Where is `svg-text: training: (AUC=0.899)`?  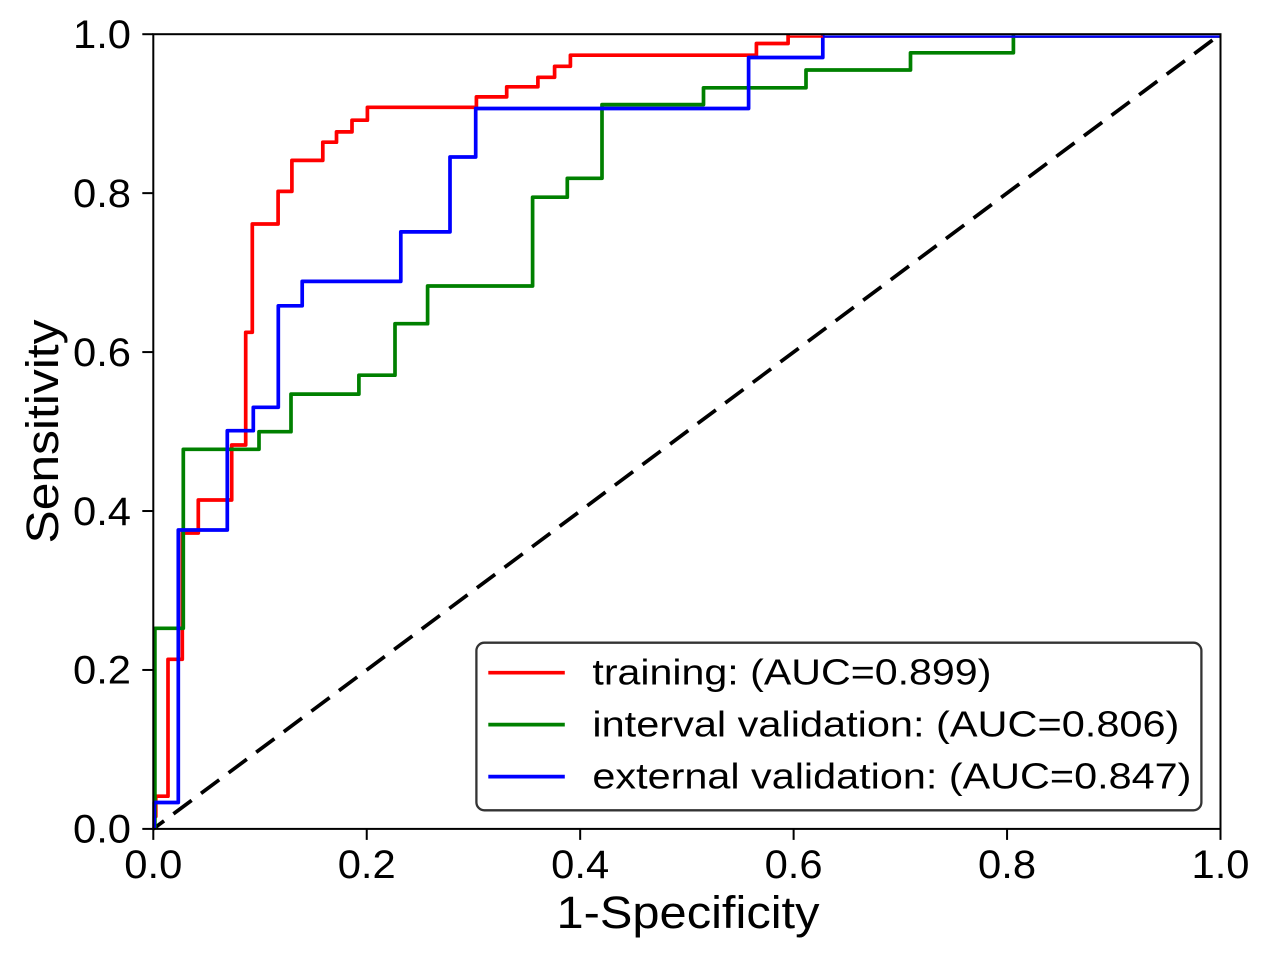 svg-text: training: (AUC=0.899) is located at coordinates (791, 672).